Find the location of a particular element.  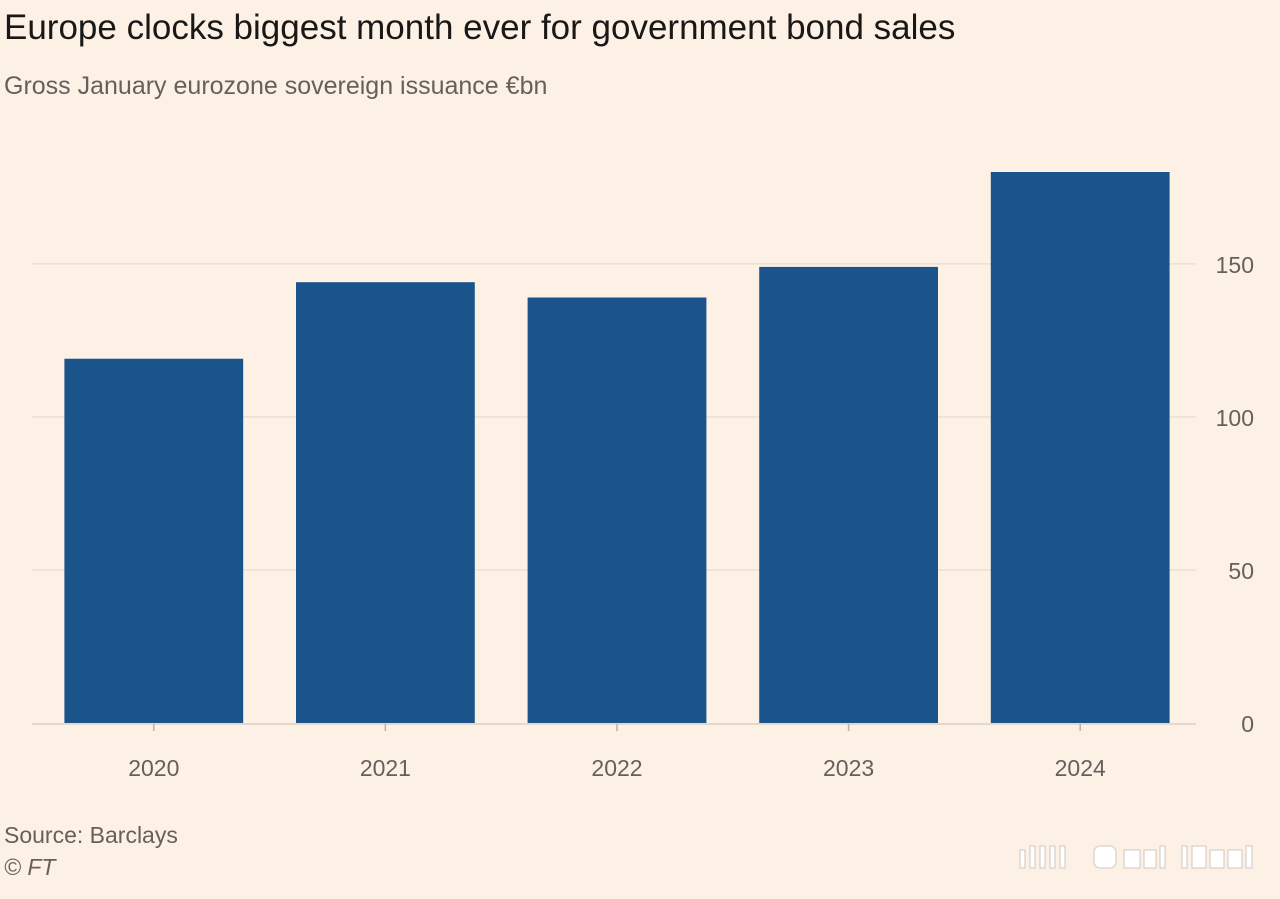

y-tick-label: 50 is located at coordinates (1241, 571).